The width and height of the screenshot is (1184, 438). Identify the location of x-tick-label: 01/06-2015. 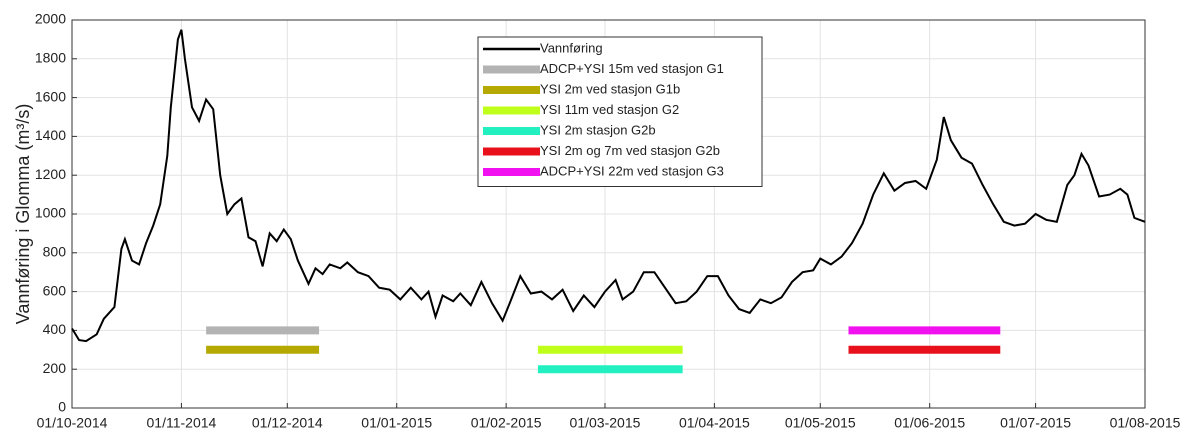
(929, 423).